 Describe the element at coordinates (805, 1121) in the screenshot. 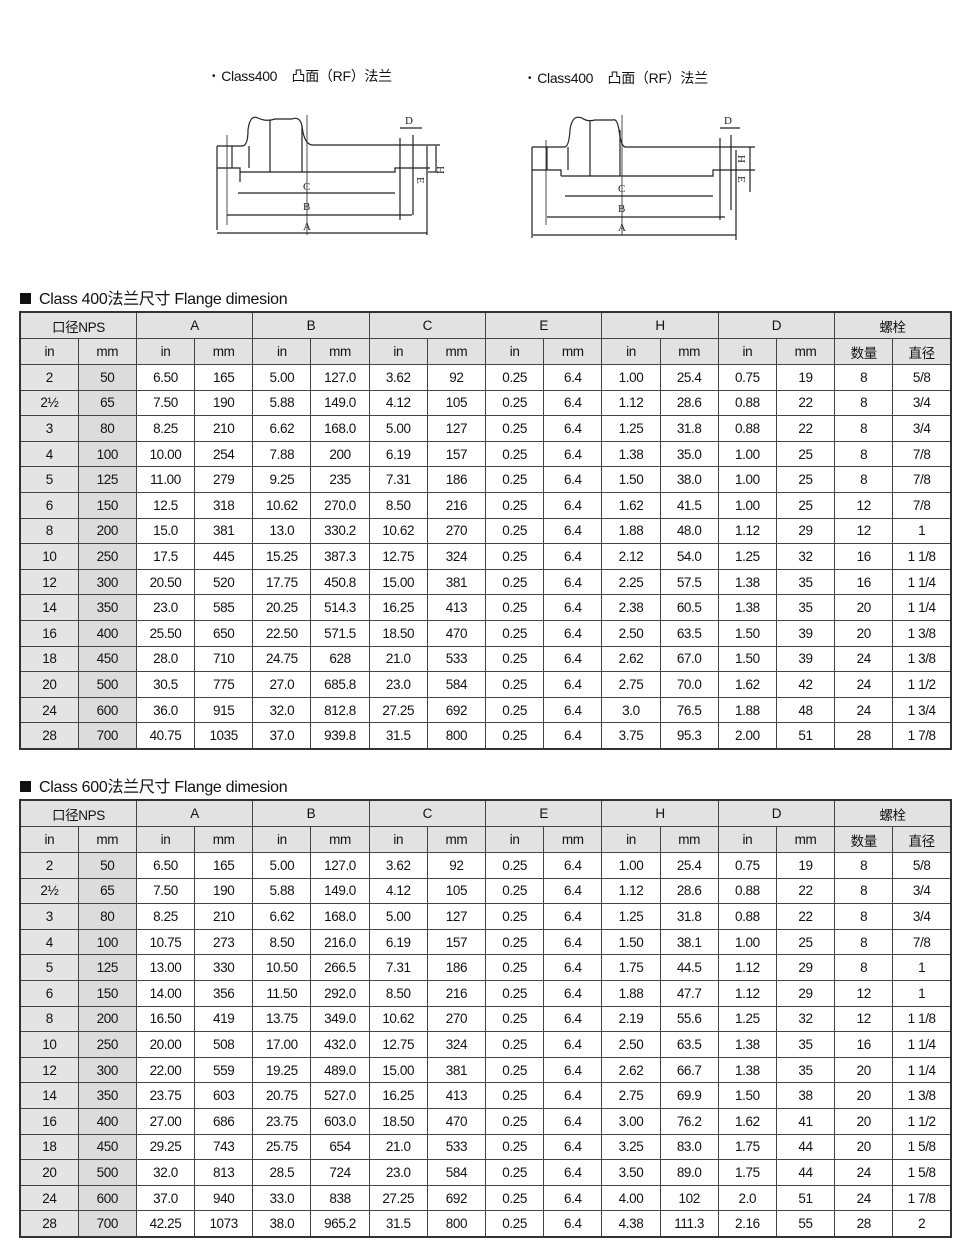

I see `table-cell: 41` at that location.